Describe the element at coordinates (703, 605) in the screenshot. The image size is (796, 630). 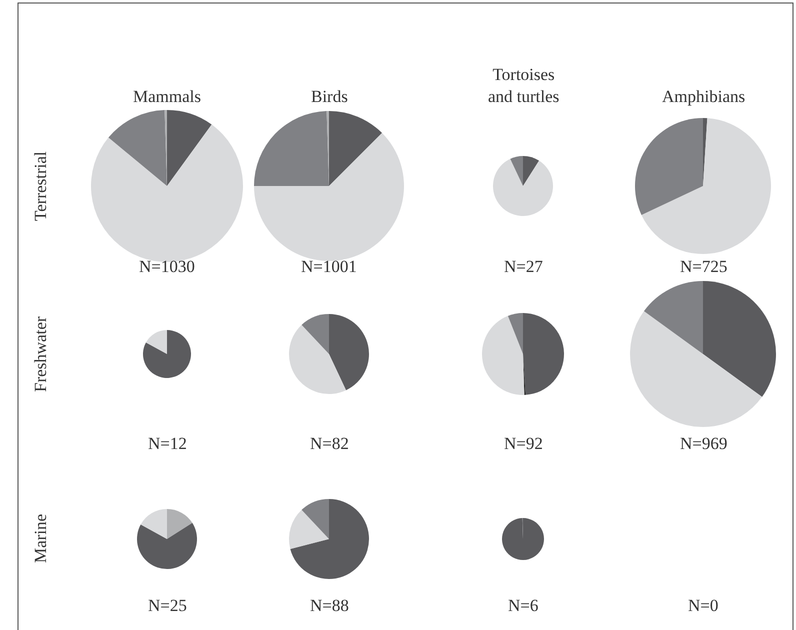
I see `text: N=0` at that location.